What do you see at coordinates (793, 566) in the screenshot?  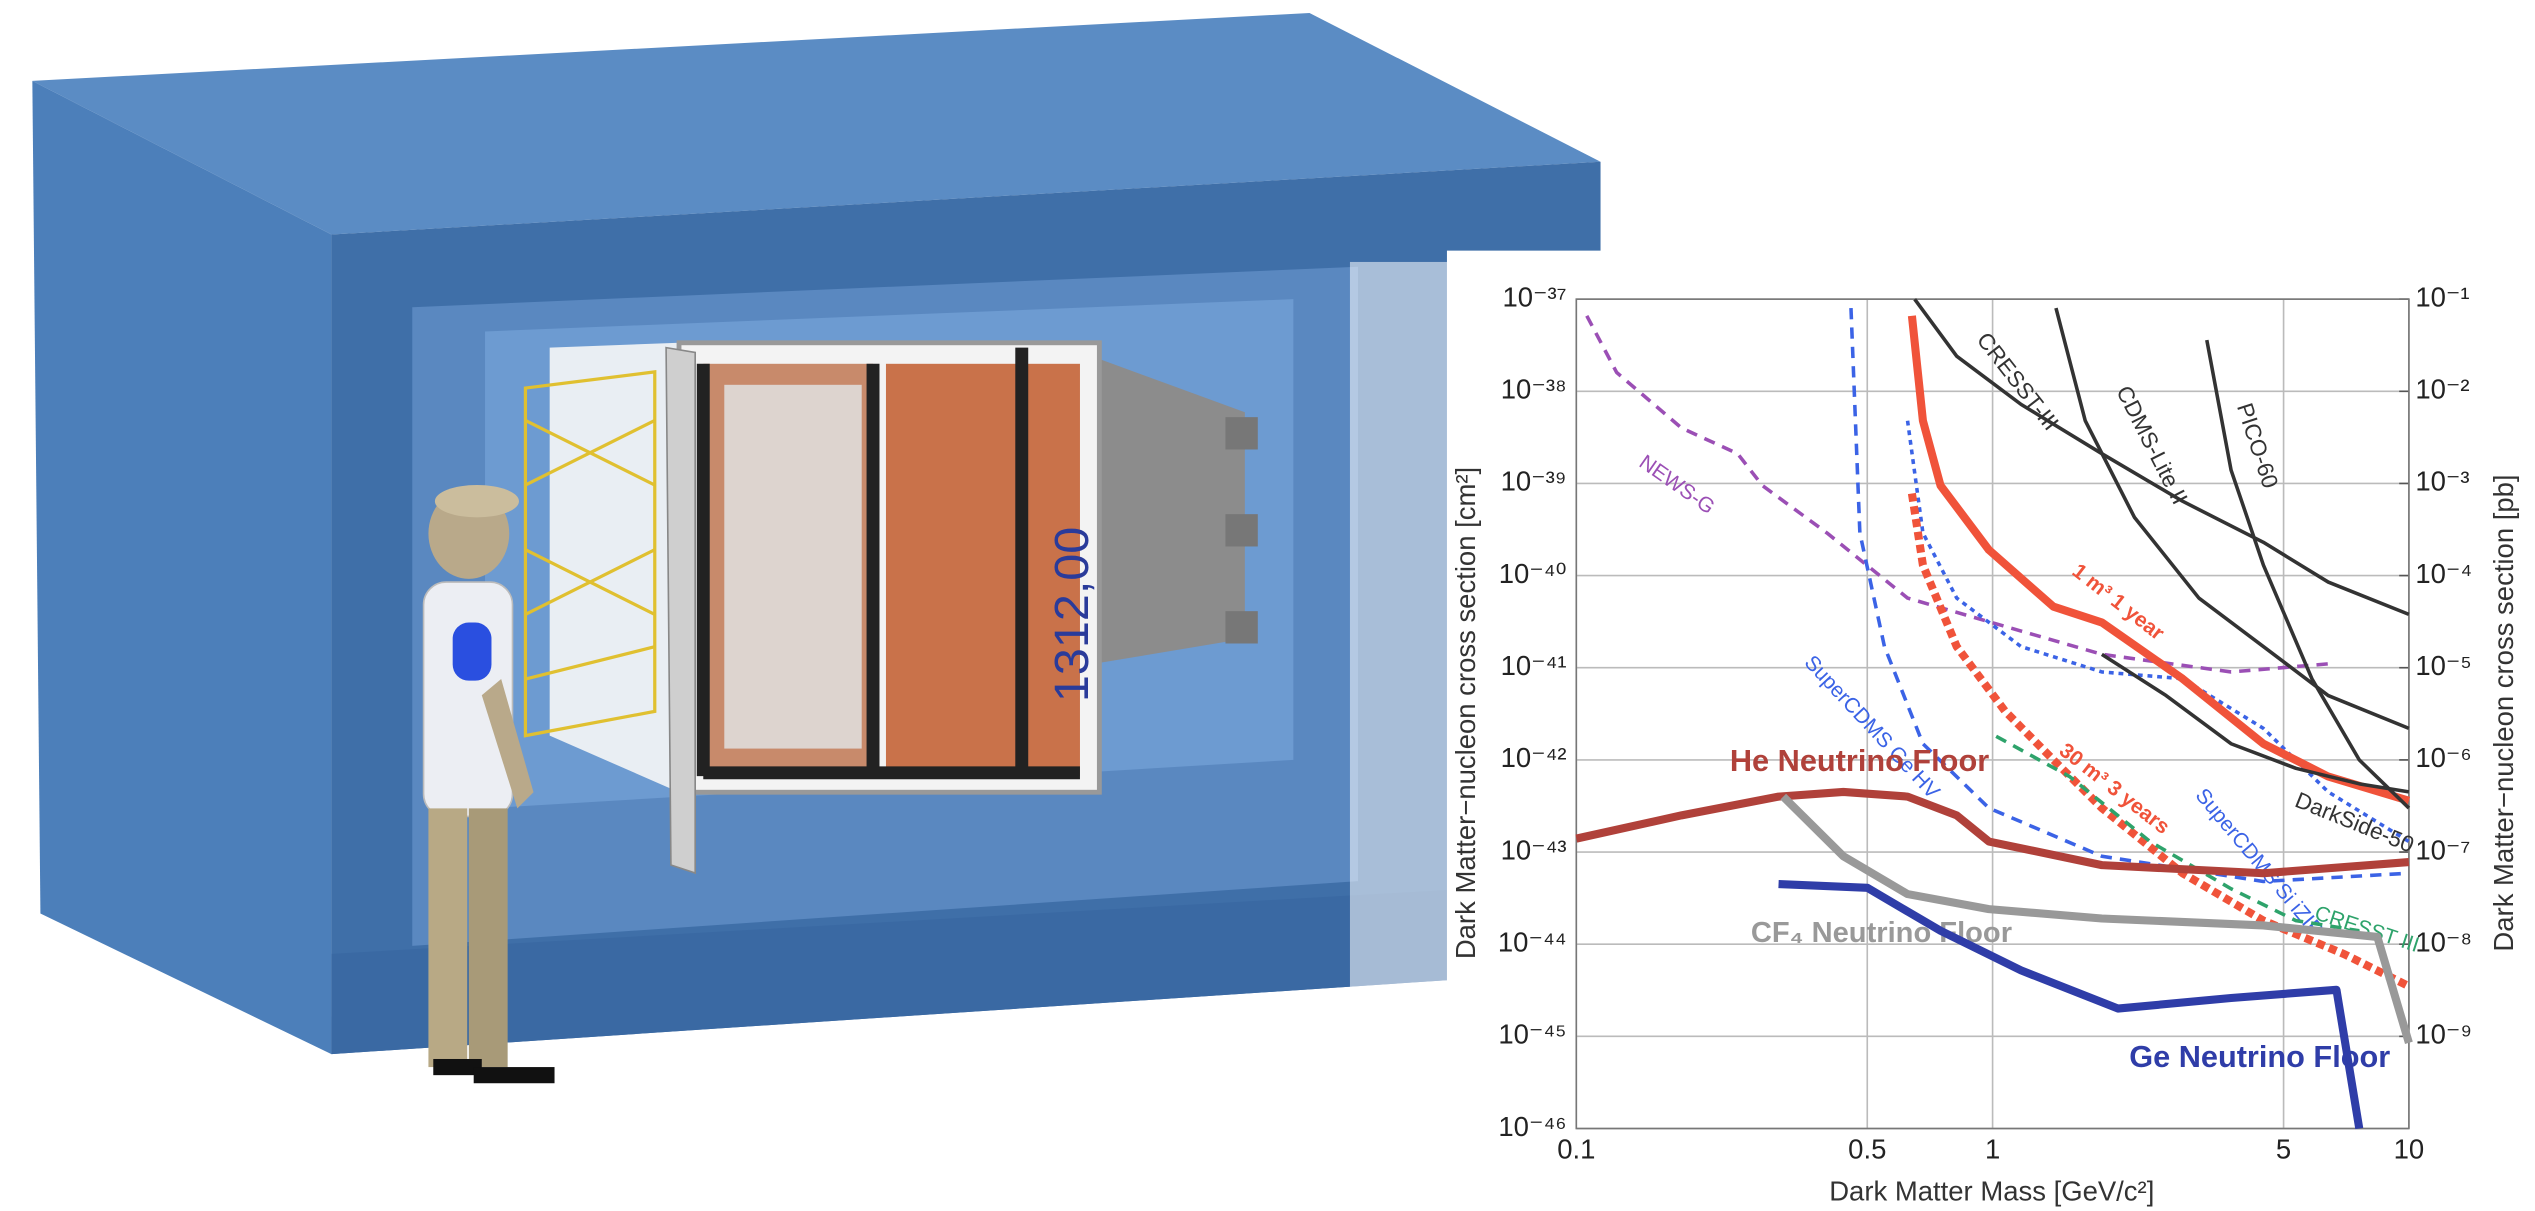 I see `mesh` at bounding box center [793, 566].